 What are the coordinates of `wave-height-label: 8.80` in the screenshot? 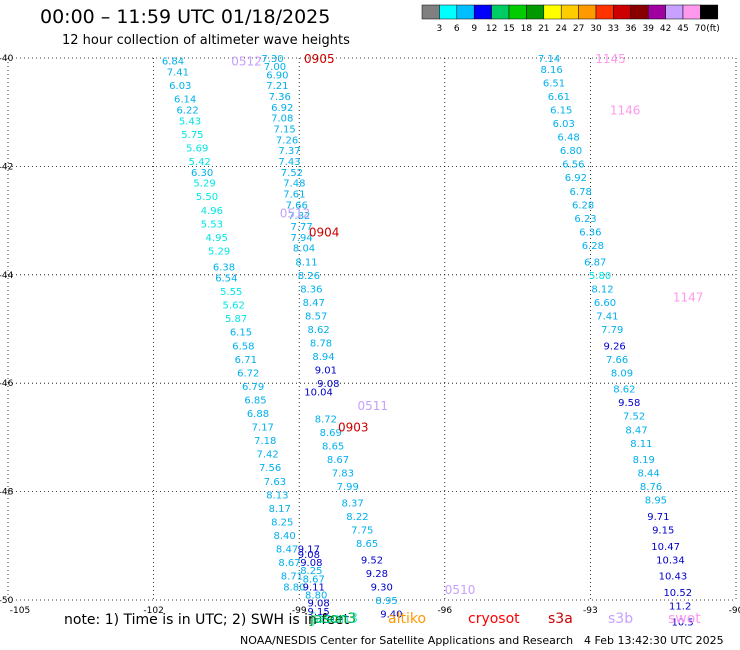 It's located at (294, 587).